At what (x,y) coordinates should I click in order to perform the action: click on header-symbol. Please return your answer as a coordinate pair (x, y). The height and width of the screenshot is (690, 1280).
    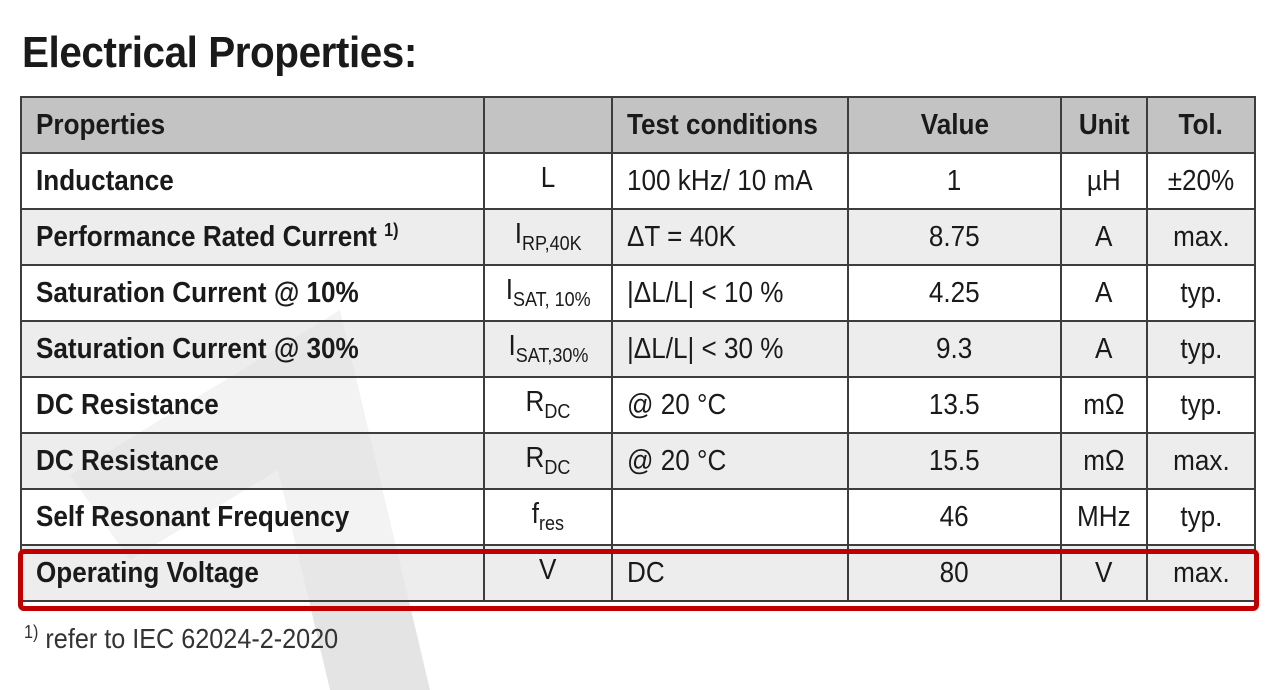
    Looking at the image, I should click on (548, 125).